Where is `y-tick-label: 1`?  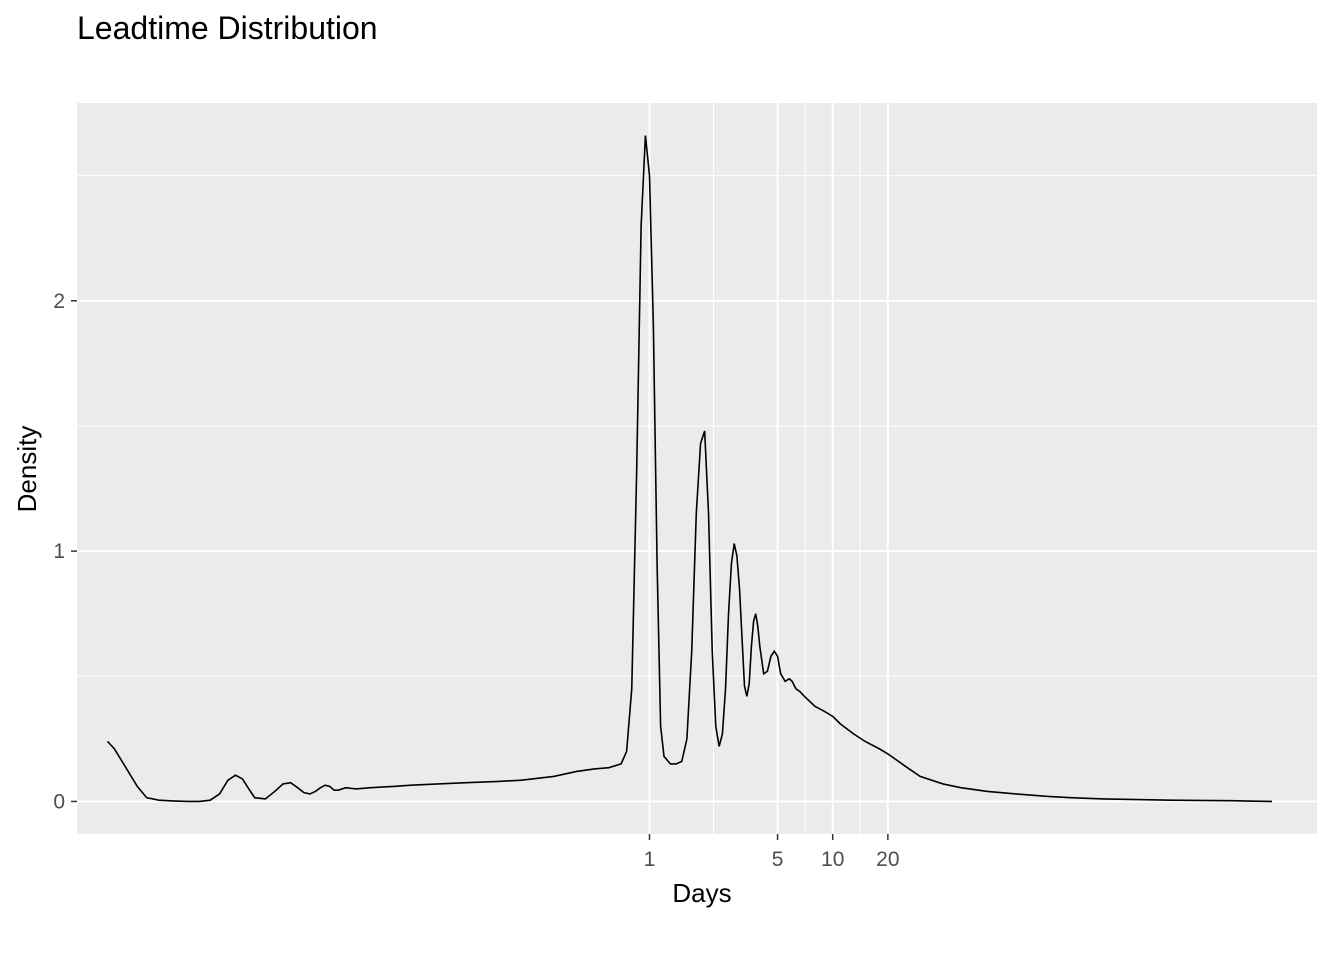 y-tick-label: 1 is located at coordinates (59, 551).